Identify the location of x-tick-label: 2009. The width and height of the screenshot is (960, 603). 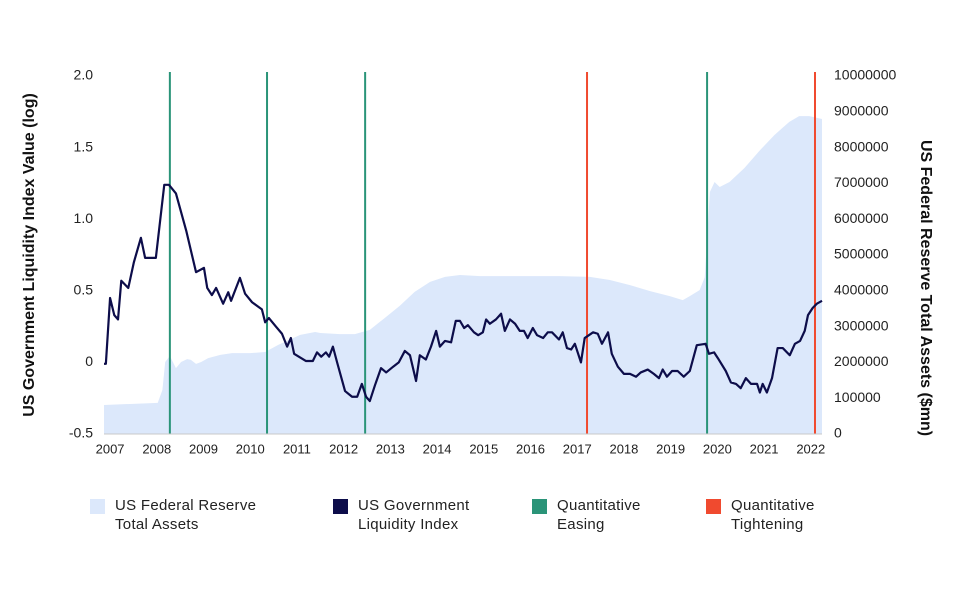
(203, 448).